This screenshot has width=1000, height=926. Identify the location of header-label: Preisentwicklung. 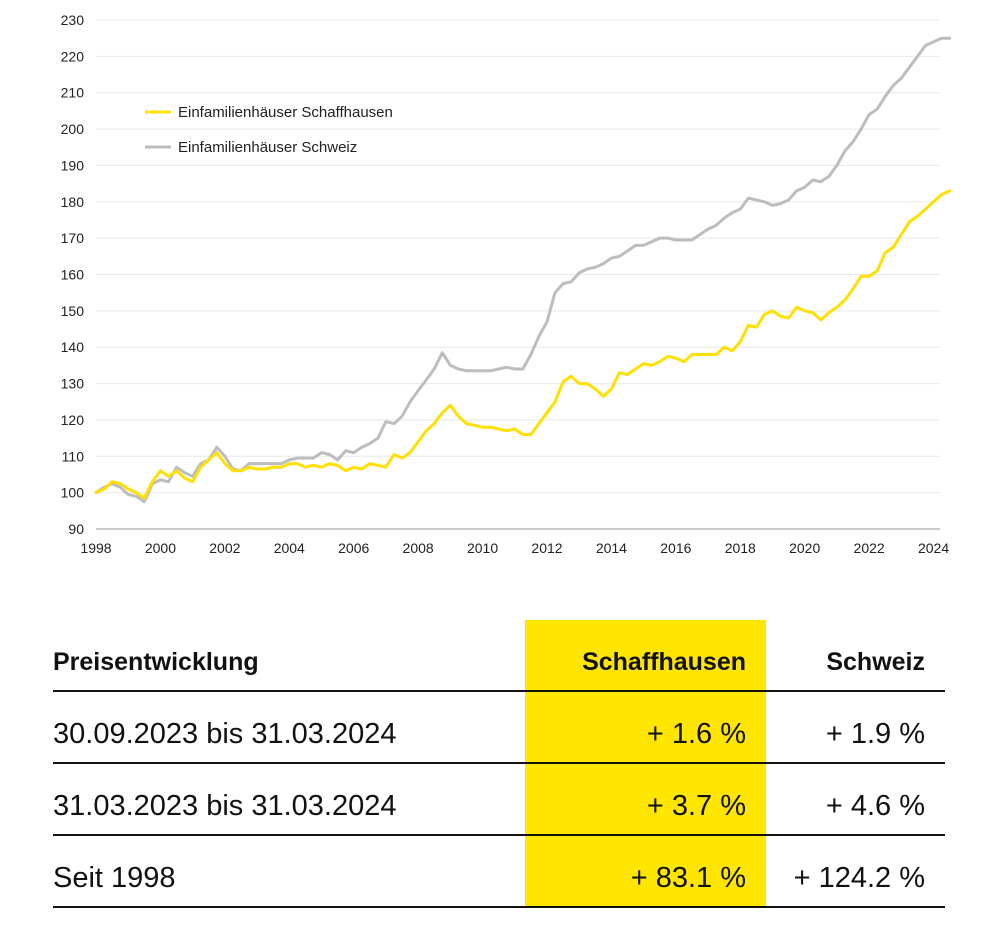
(156, 662).